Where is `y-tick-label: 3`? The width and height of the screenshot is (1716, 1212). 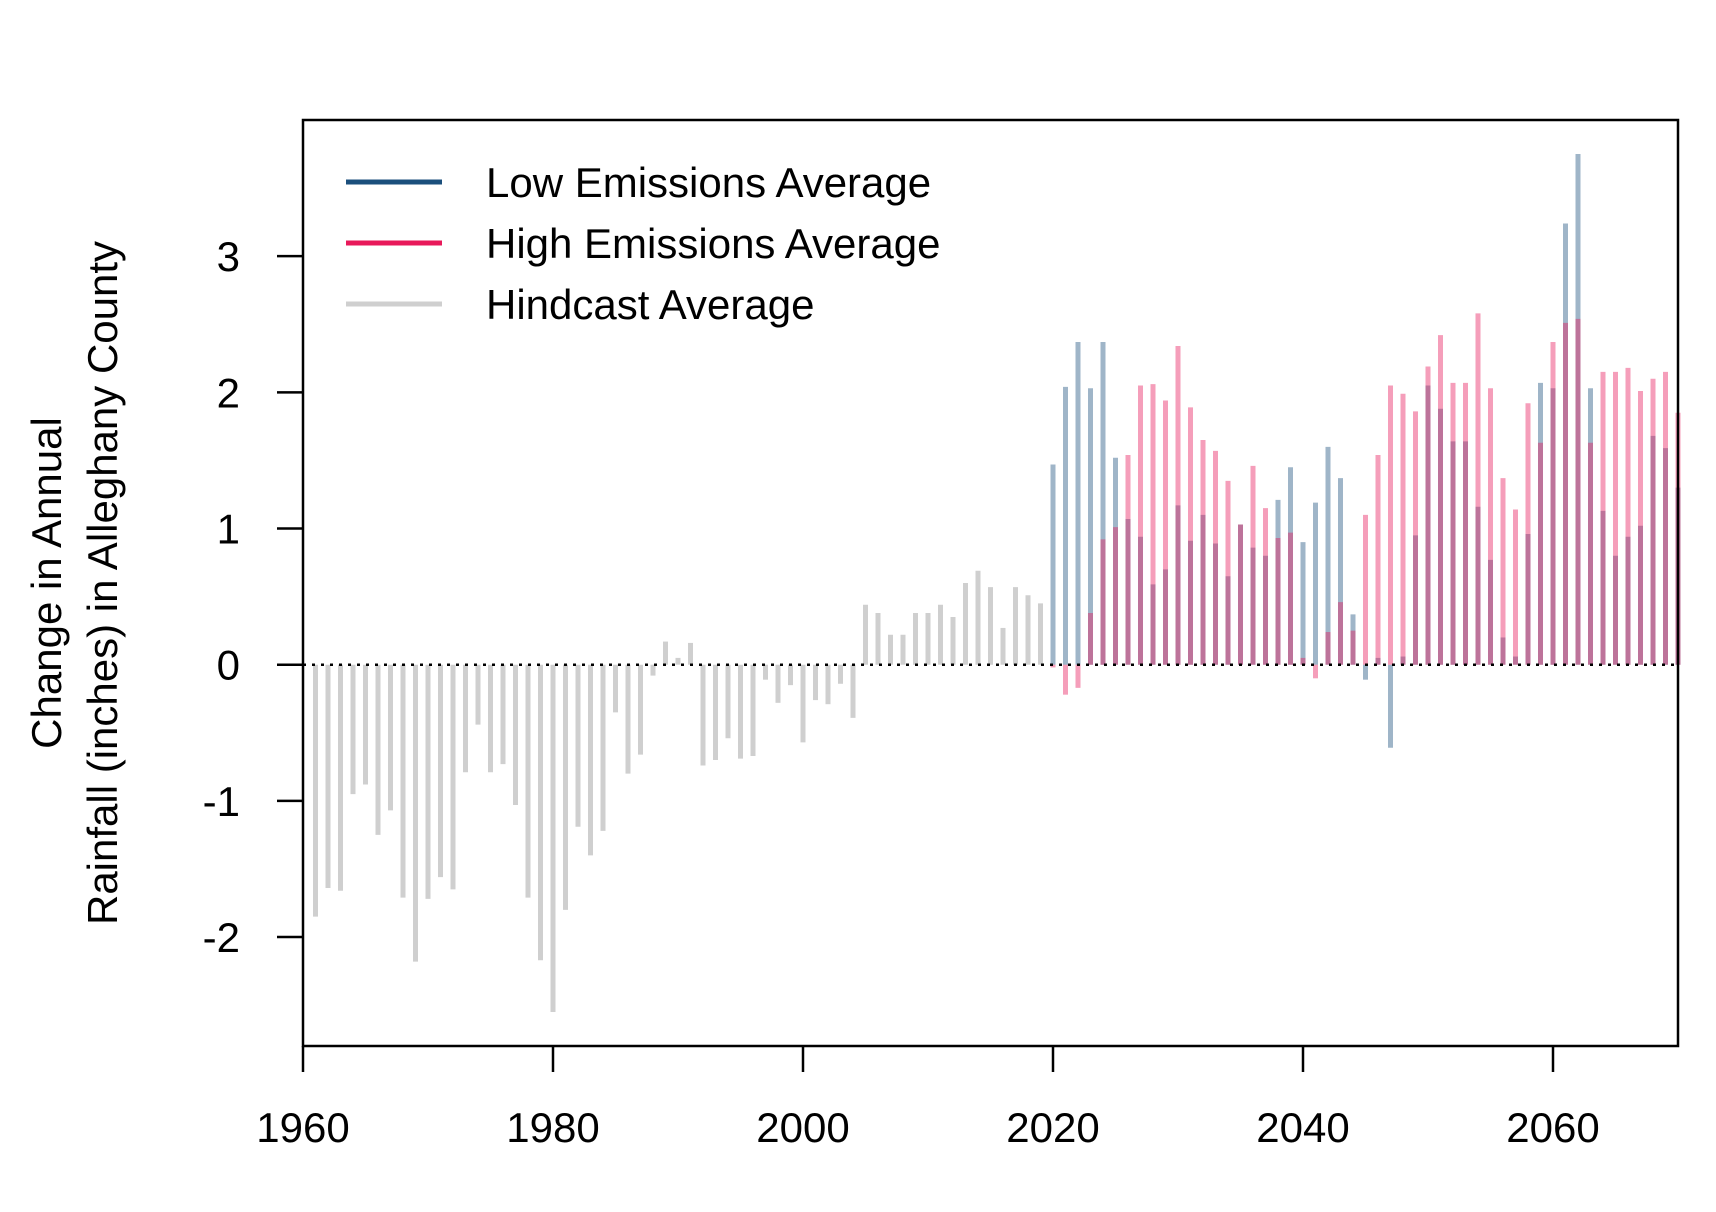
y-tick-label: 3 is located at coordinates (228, 256).